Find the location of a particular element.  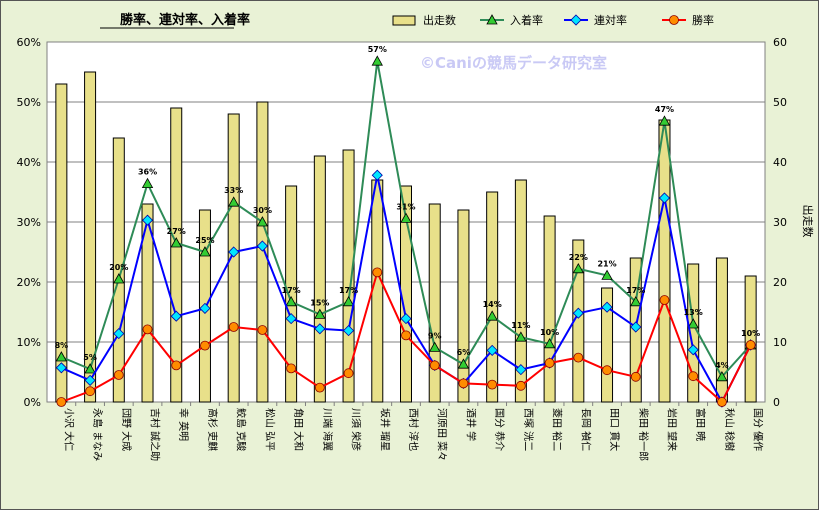

data-label: 11% is located at coordinates (520, 325).